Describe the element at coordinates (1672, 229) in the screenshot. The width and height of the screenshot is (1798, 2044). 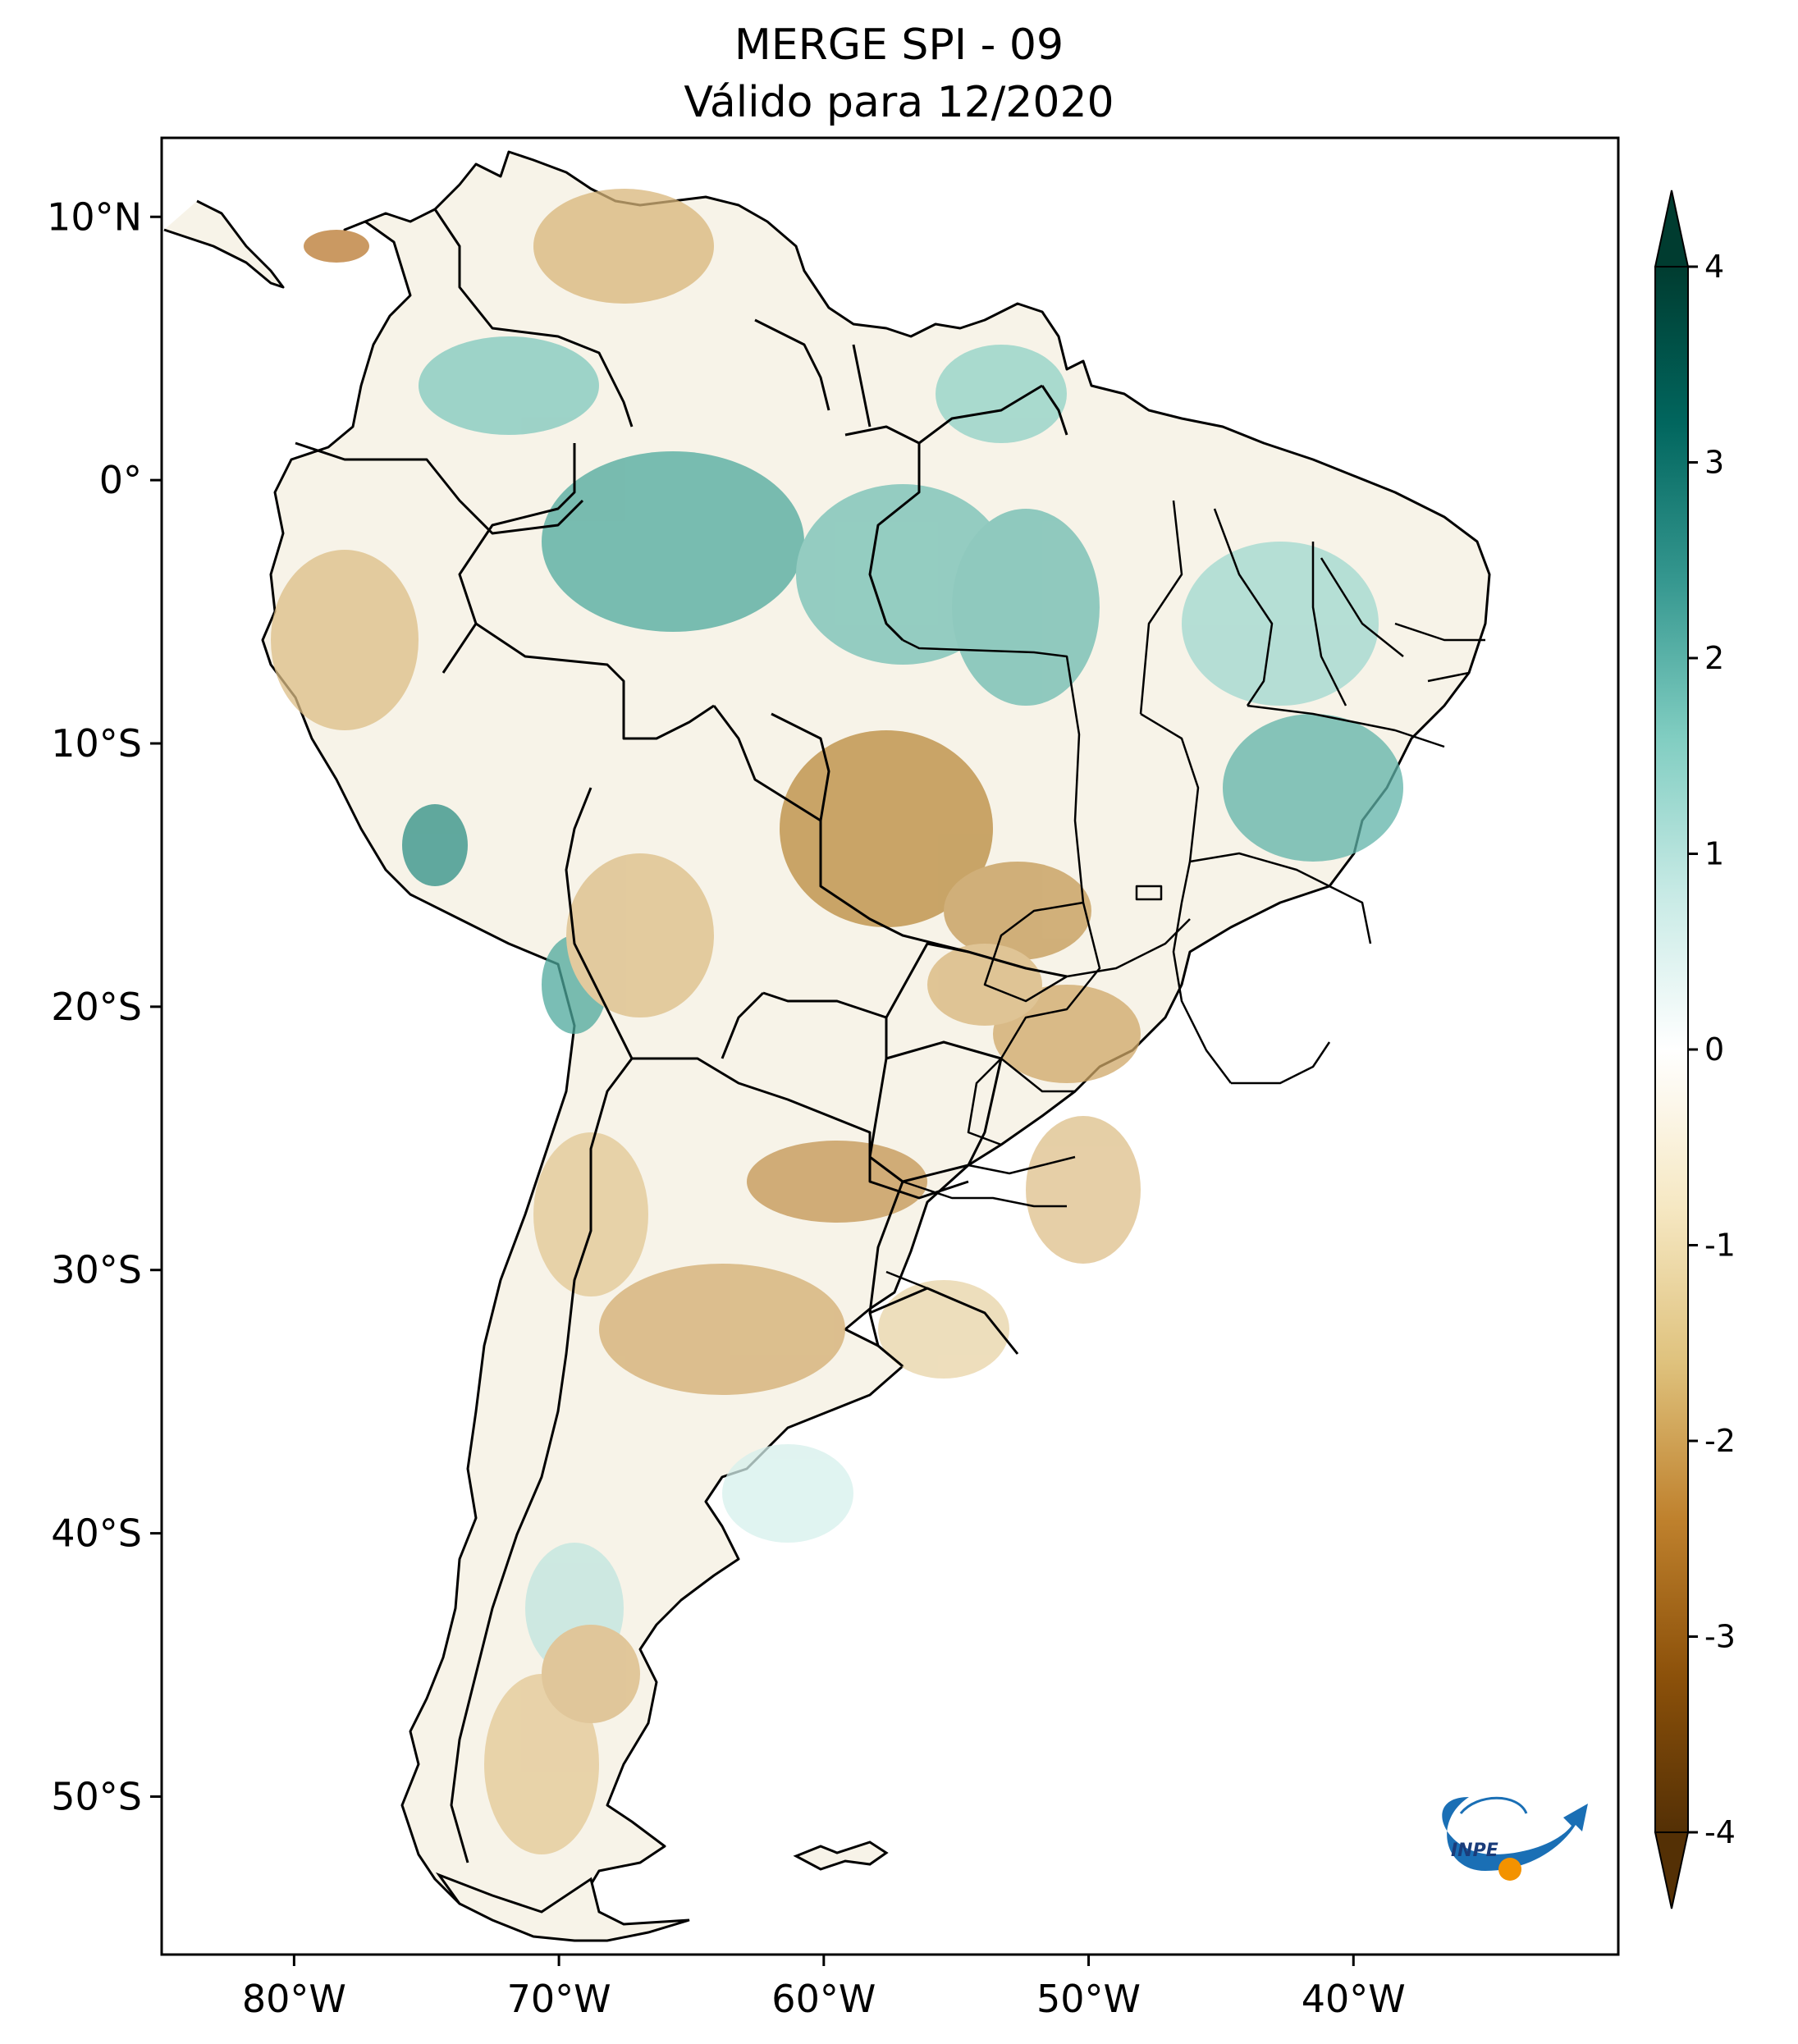
I see `colorbar-extend-top` at that location.